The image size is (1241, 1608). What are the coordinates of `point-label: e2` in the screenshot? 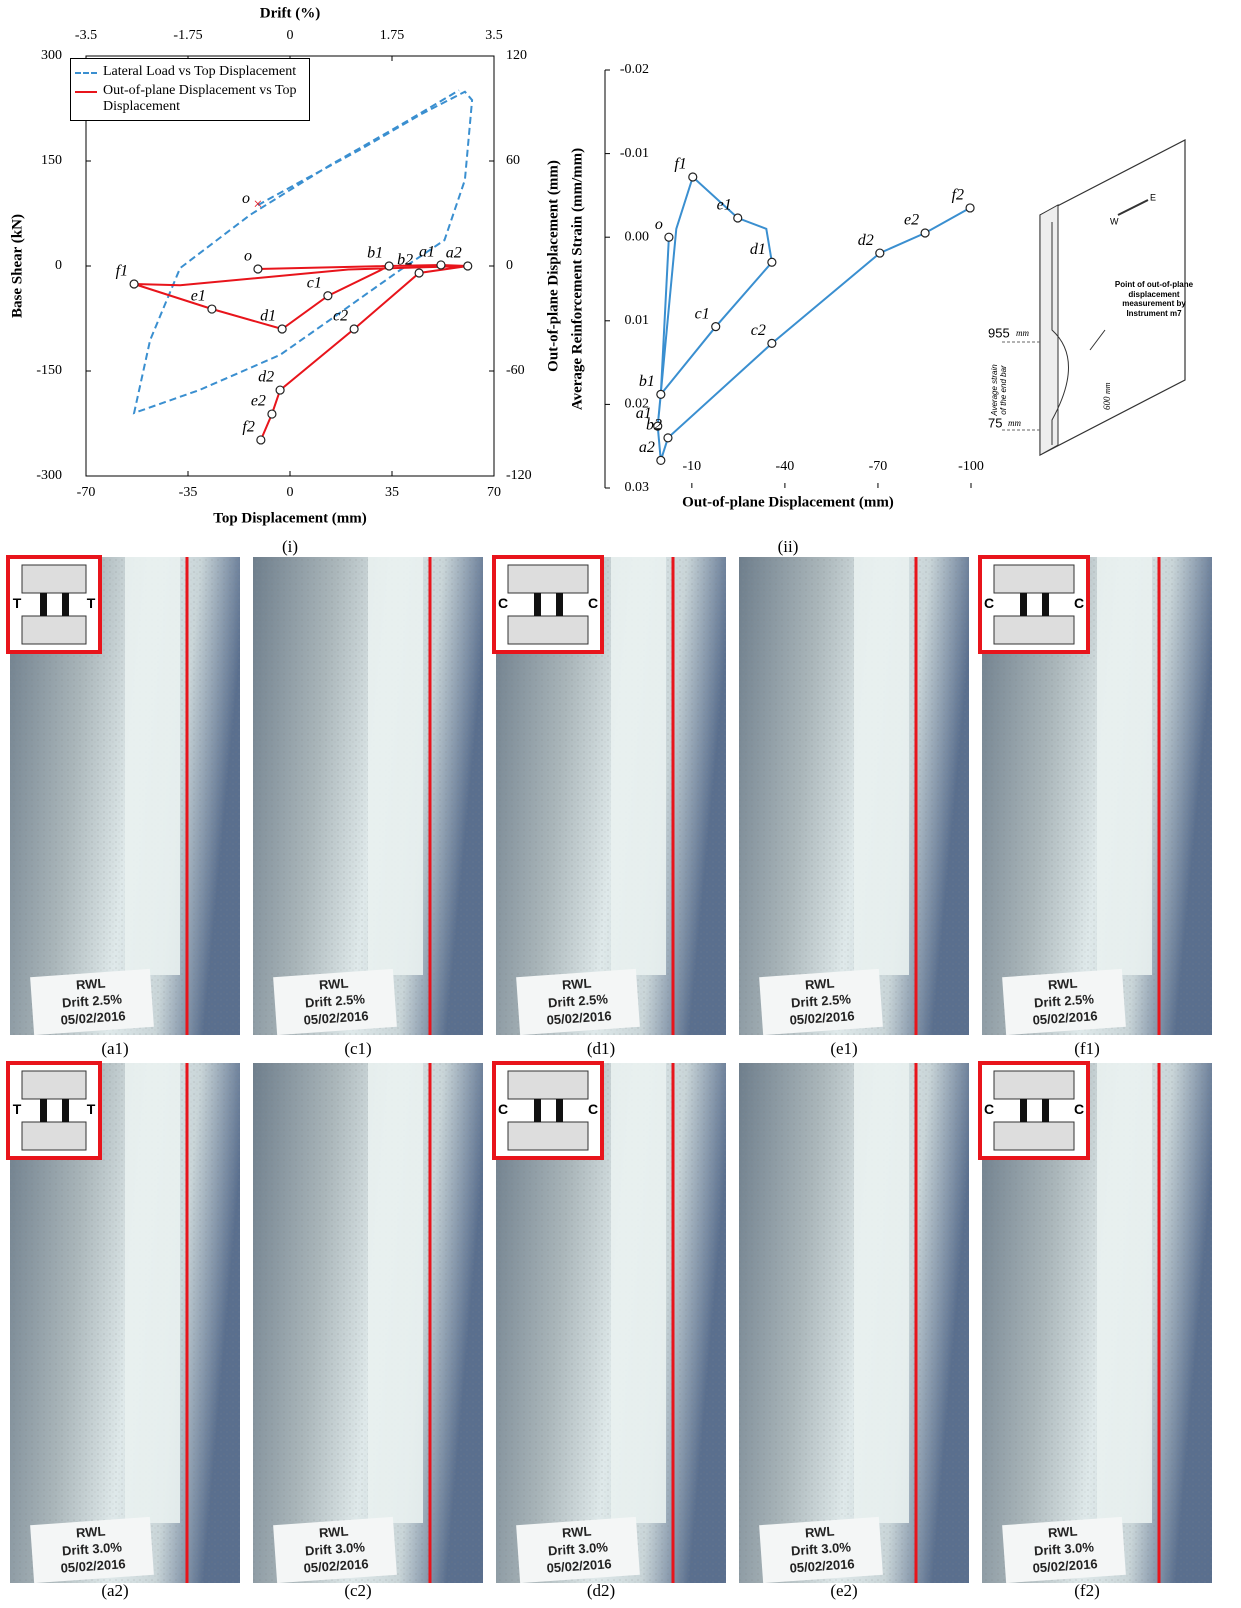 It's located at (911, 220).